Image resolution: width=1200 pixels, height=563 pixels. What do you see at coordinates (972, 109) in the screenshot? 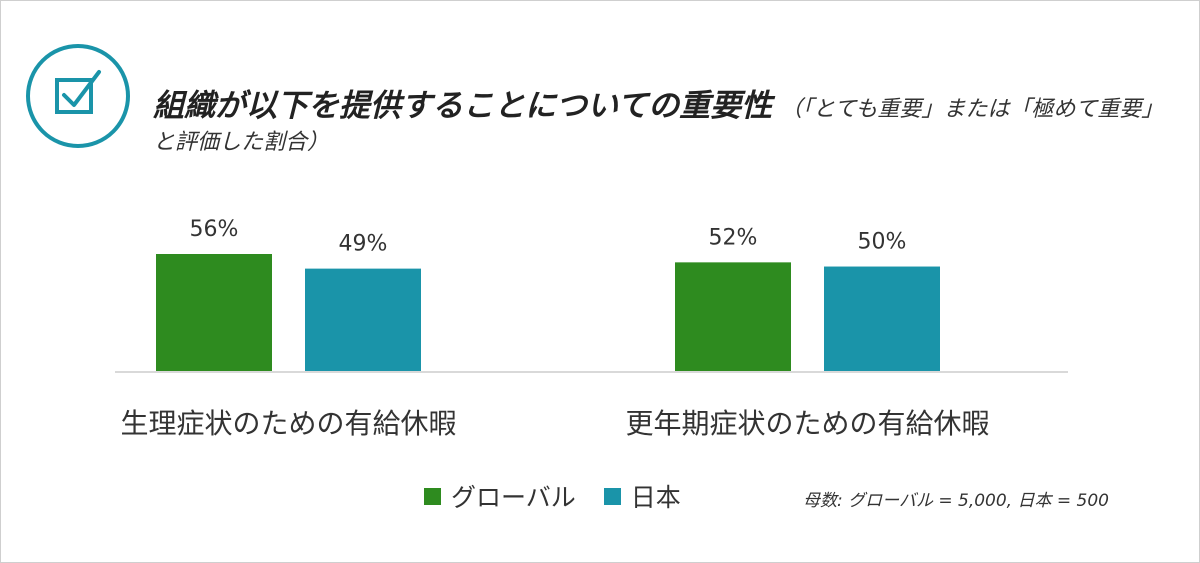
I see `chart-subtitle-part1: （「とても重要」または「極めて重要」` at bounding box center [972, 109].